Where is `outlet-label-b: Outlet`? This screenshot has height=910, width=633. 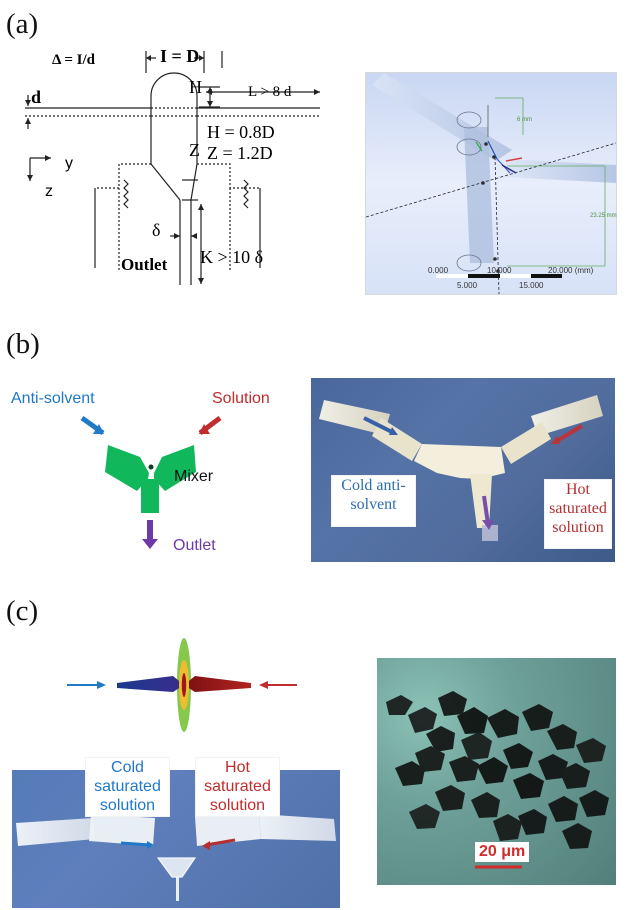
outlet-label-b: Outlet is located at coordinates (194, 545).